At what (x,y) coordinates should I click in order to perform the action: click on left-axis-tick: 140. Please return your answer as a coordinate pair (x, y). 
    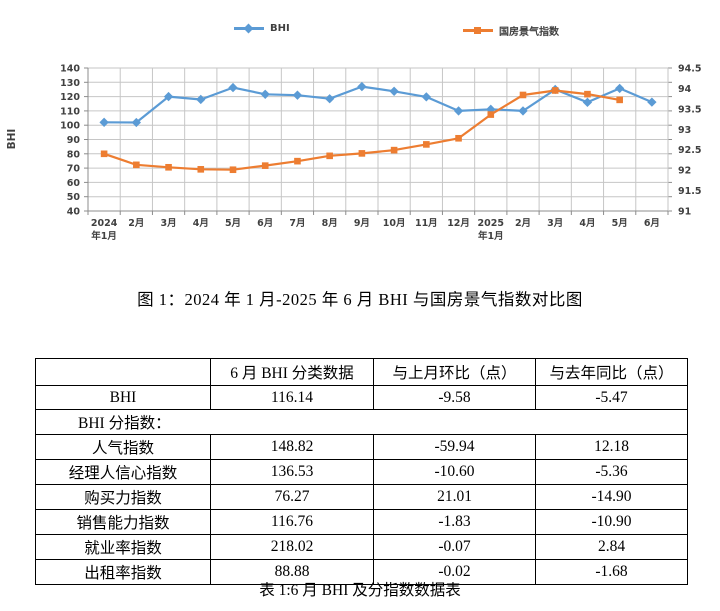
    Looking at the image, I should click on (70, 69).